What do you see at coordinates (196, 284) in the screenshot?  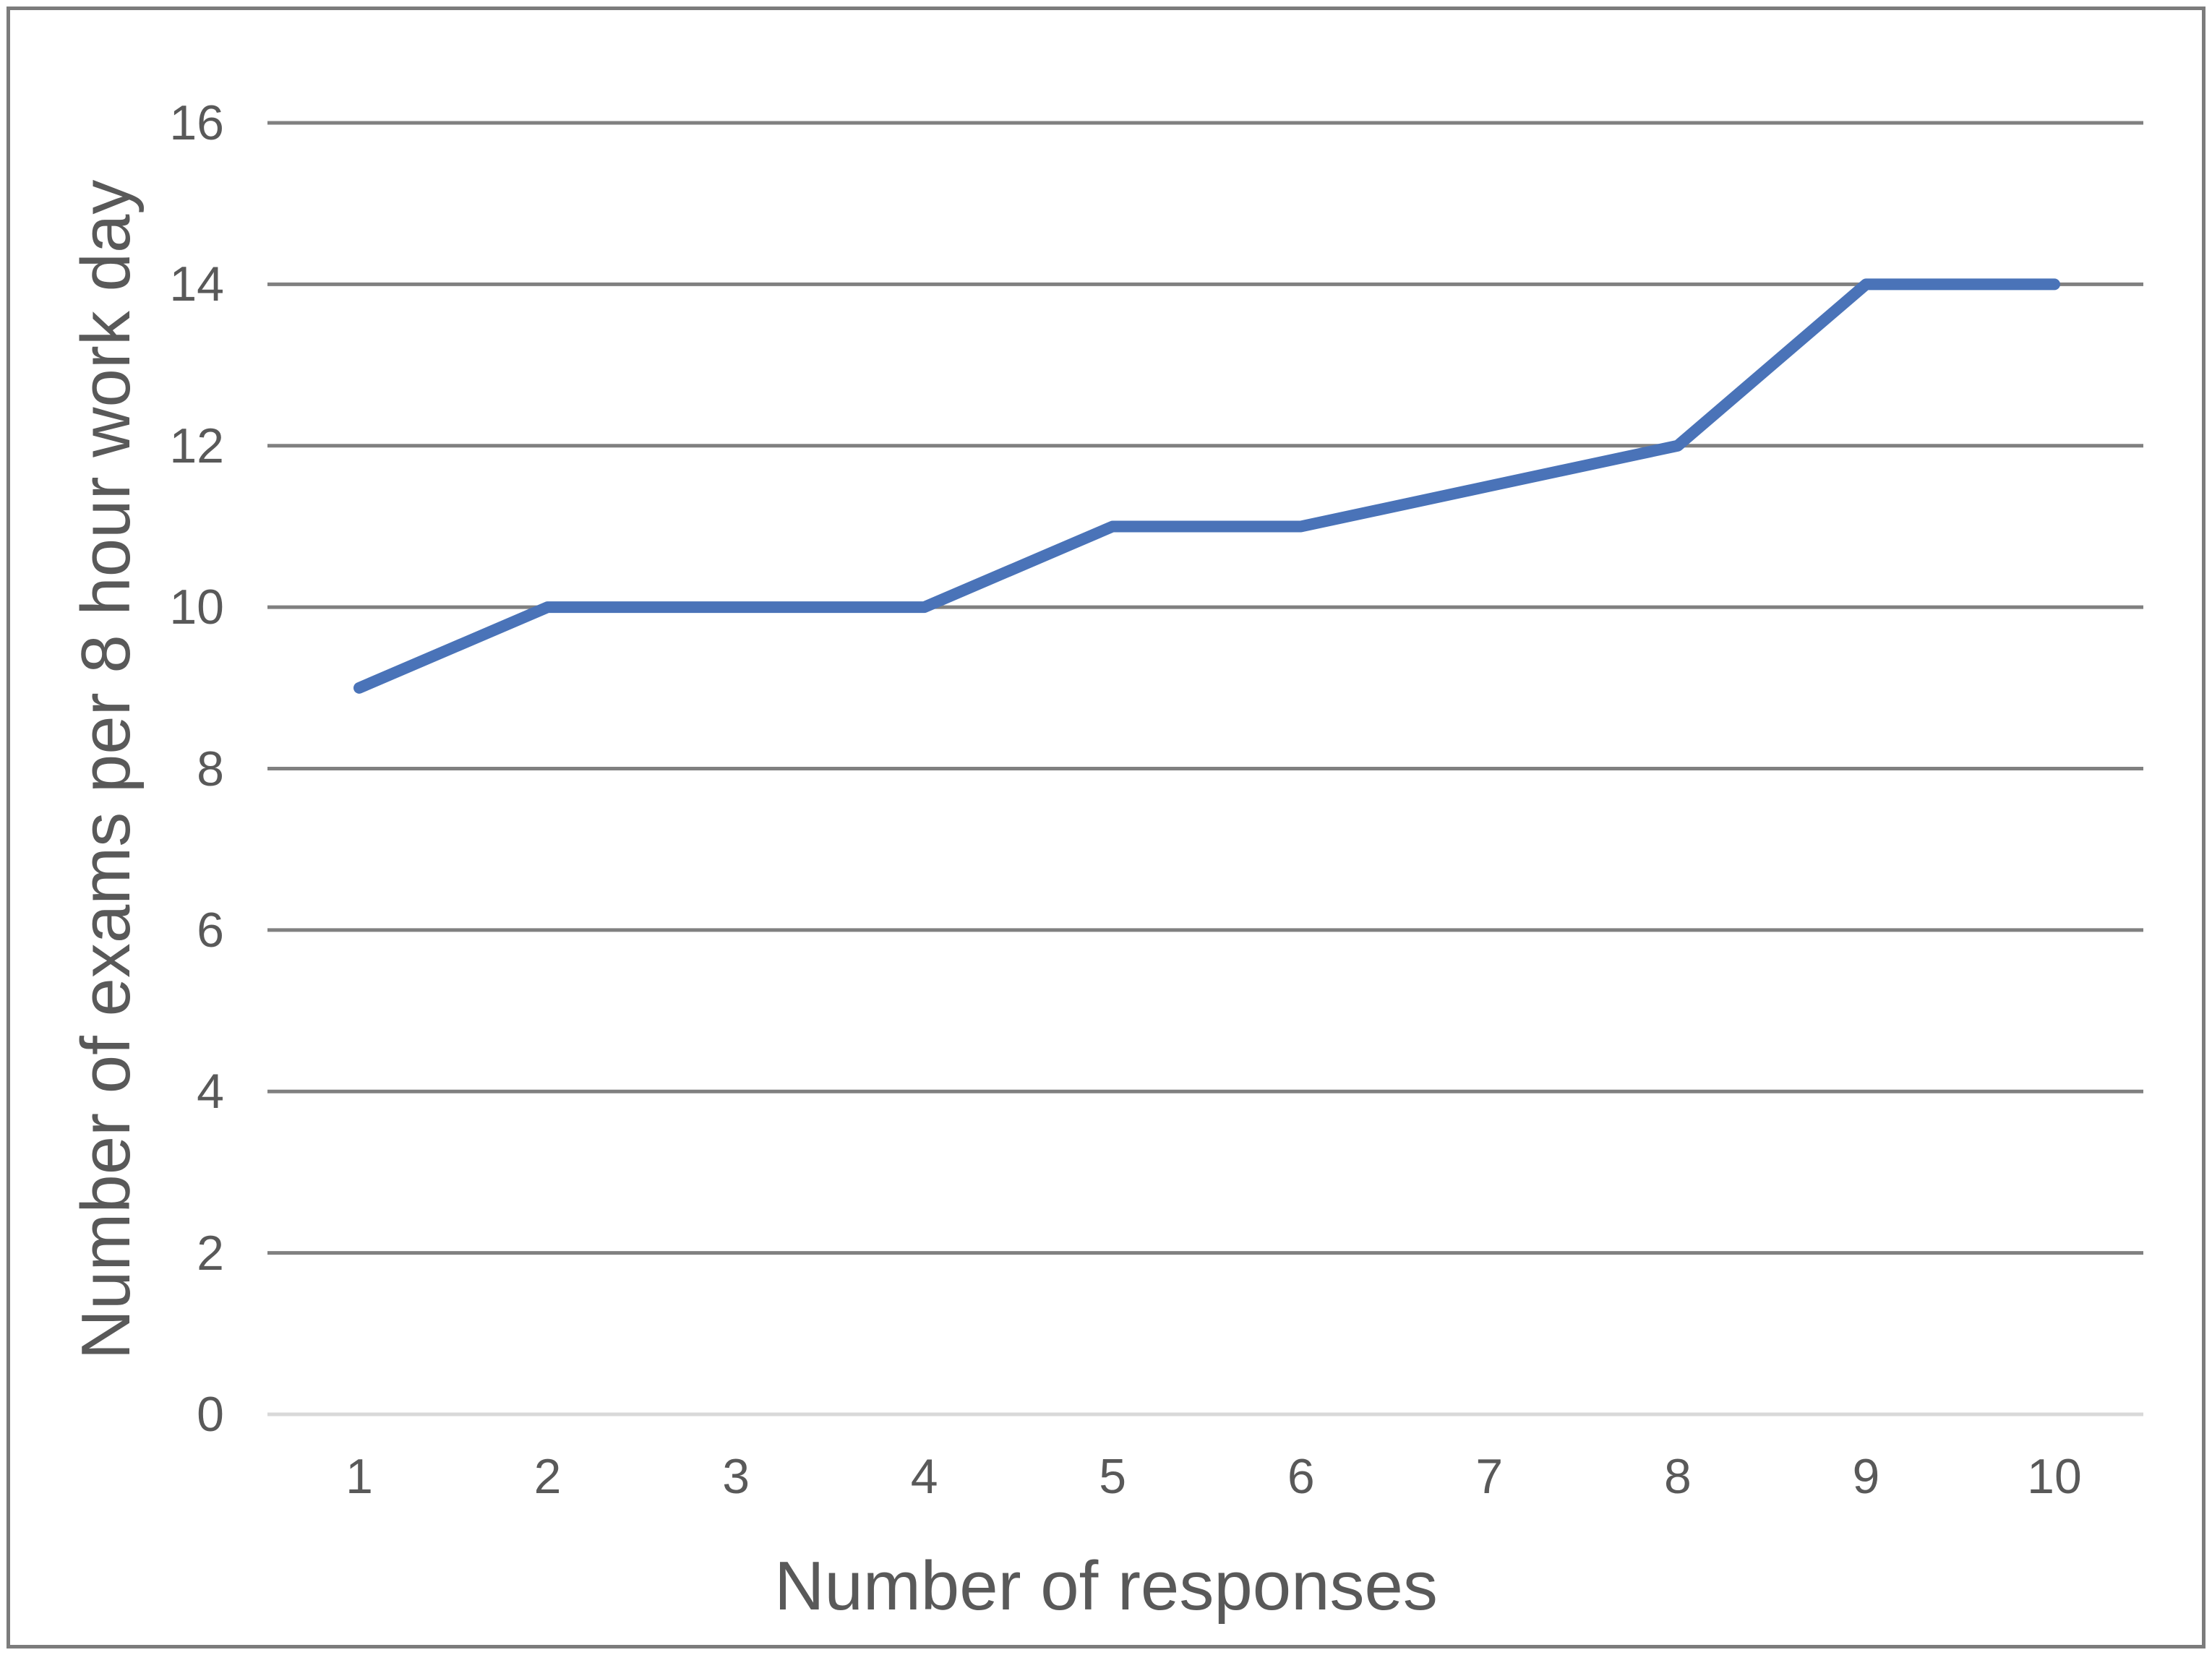 I see `y-axis-tick-label: 14` at bounding box center [196, 284].